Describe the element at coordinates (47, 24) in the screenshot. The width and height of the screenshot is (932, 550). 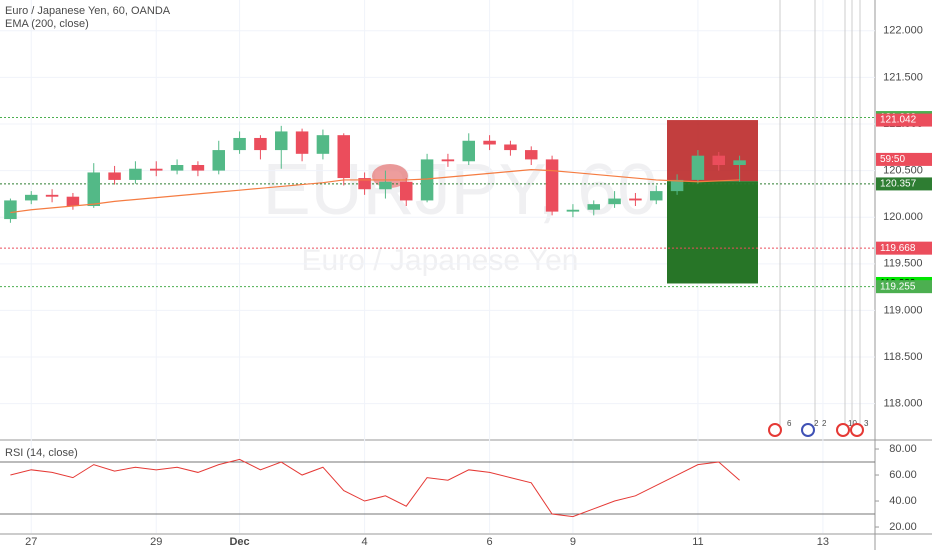
I see `legend-entry: EMA (200, close)` at that location.